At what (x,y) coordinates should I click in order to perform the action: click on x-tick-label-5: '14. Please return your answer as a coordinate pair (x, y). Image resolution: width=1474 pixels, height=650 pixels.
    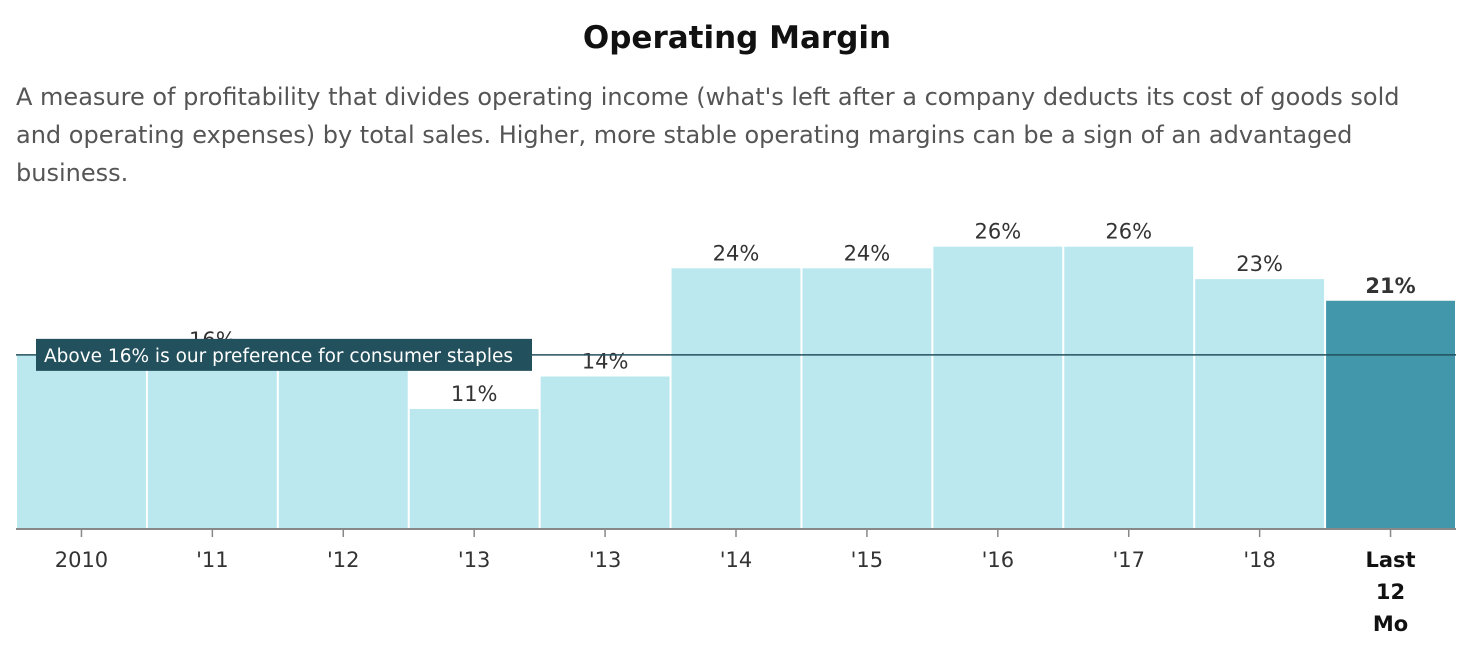
    Looking at the image, I should click on (736, 560).